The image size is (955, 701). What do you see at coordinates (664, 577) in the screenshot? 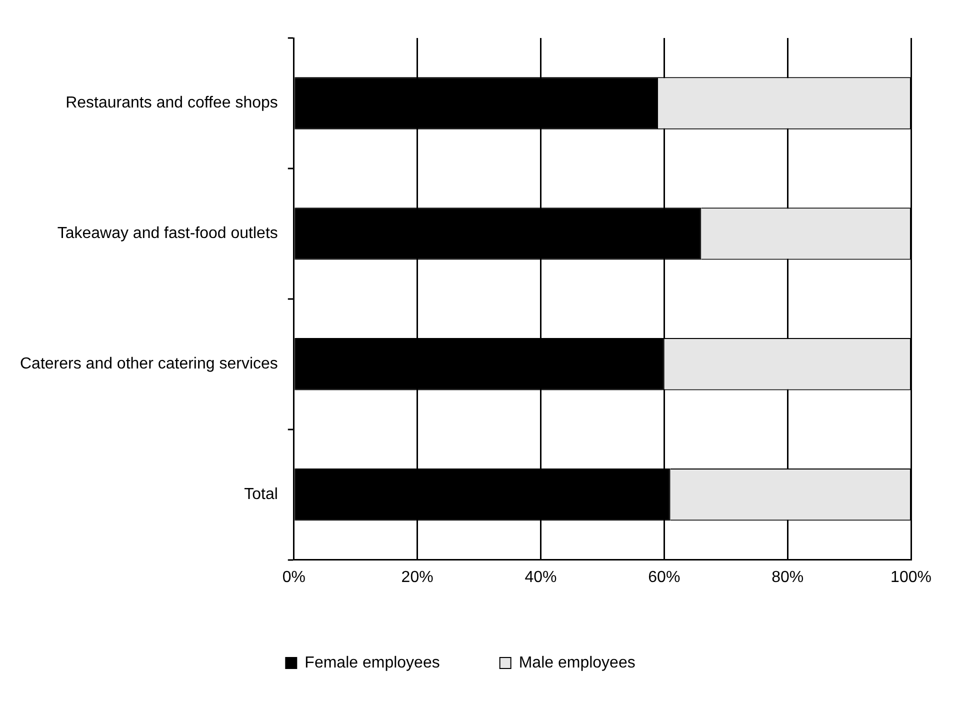
I see `x-tick-label: 60%` at bounding box center [664, 577].